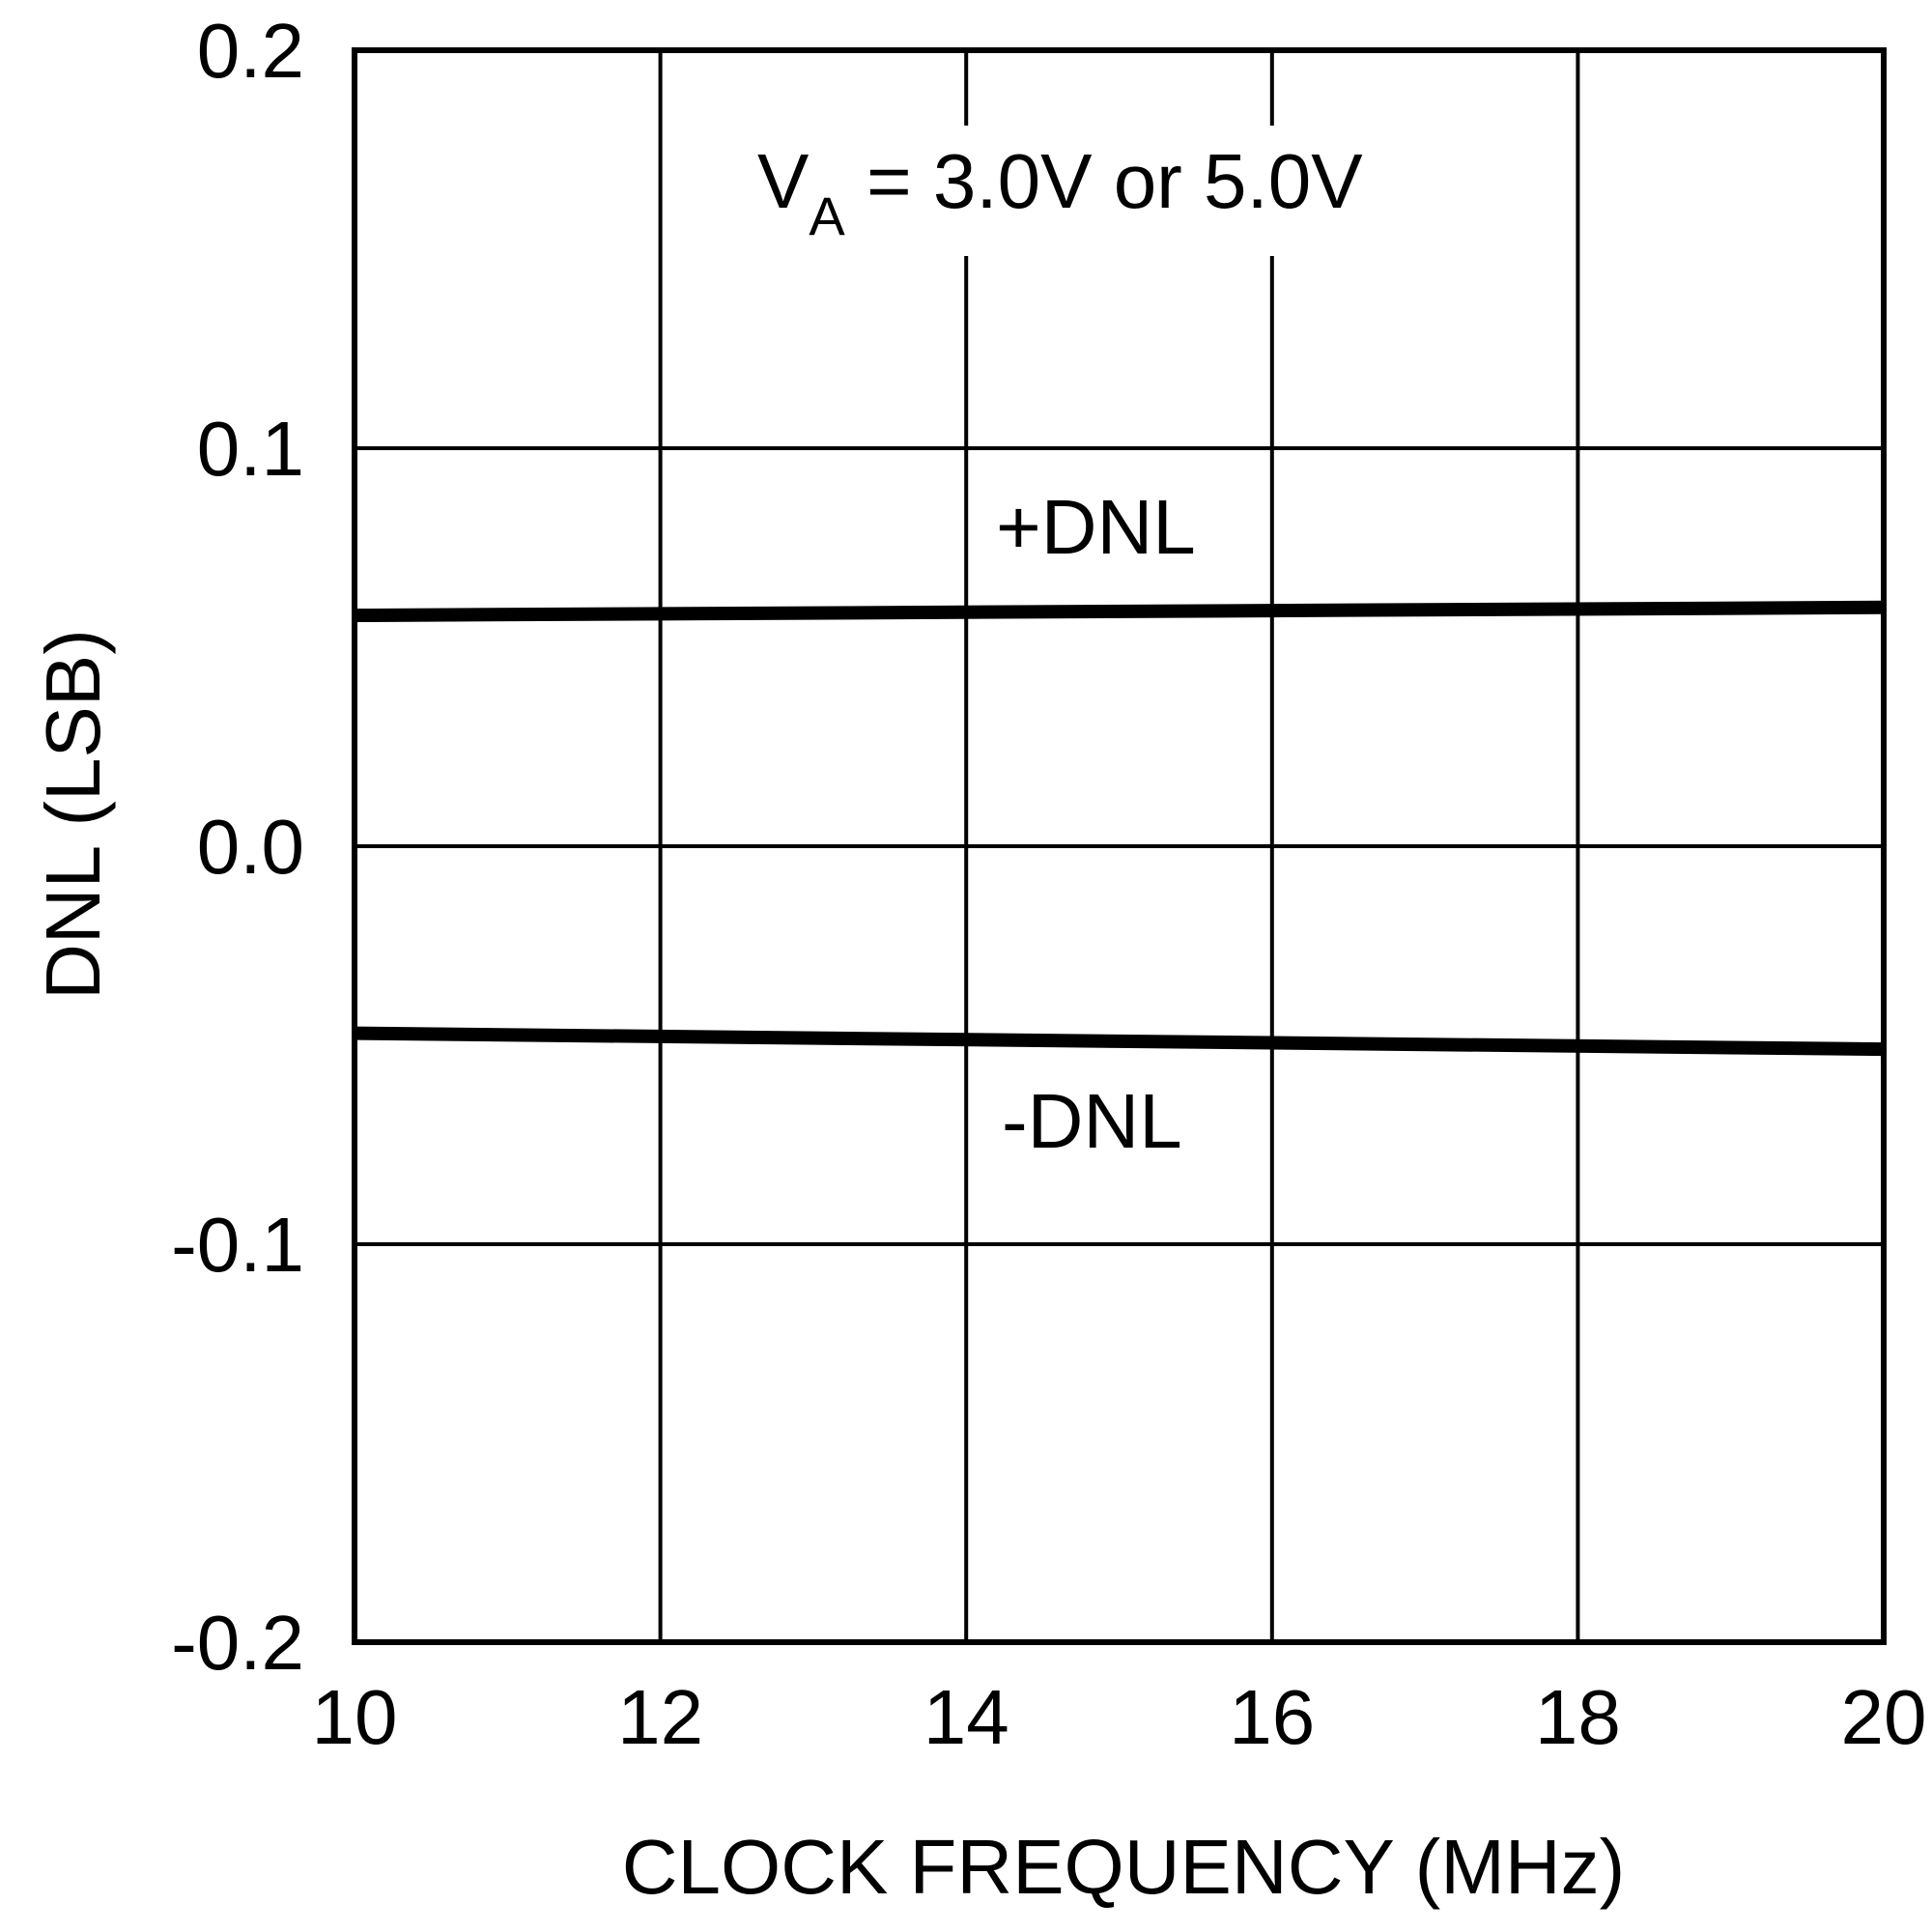 The width and height of the screenshot is (1932, 1932). What do you see at coordinates (237, 1643) in the screenshot?
I see `y-tick-label: -0.2` at bounding box center [237, 1643].